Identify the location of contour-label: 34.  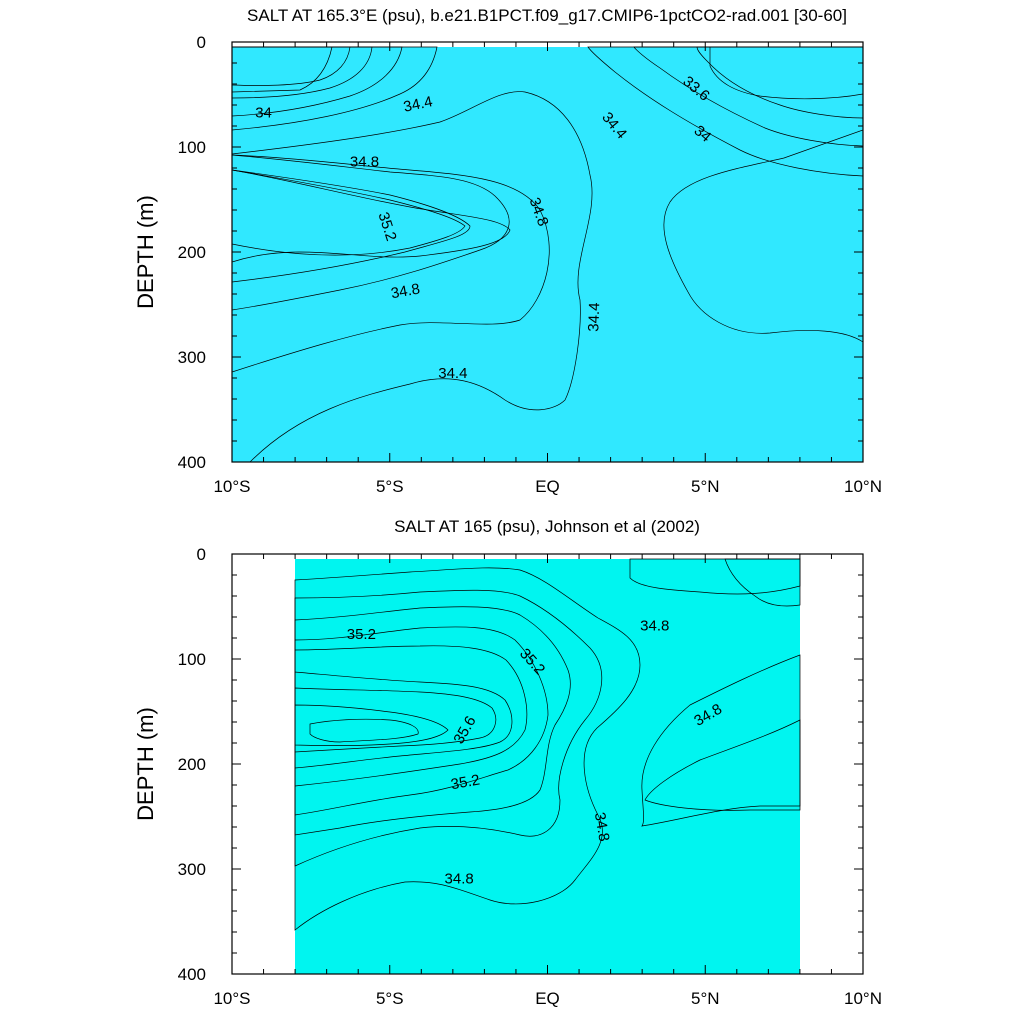
(263, 112).